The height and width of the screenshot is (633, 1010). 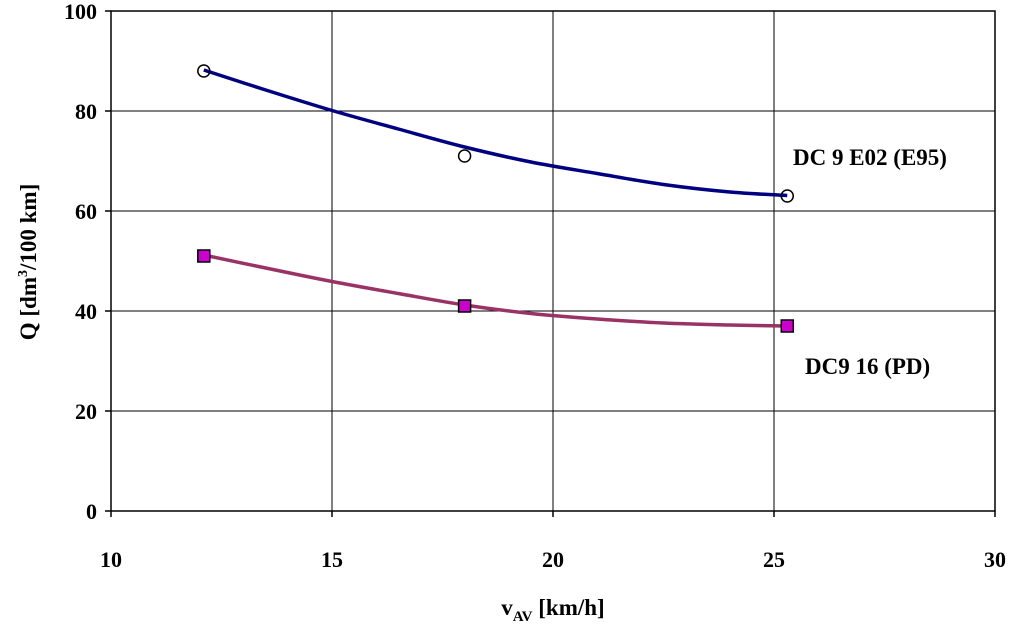 I want to click on x-tick-label: 25, so click(x=774, y=559).